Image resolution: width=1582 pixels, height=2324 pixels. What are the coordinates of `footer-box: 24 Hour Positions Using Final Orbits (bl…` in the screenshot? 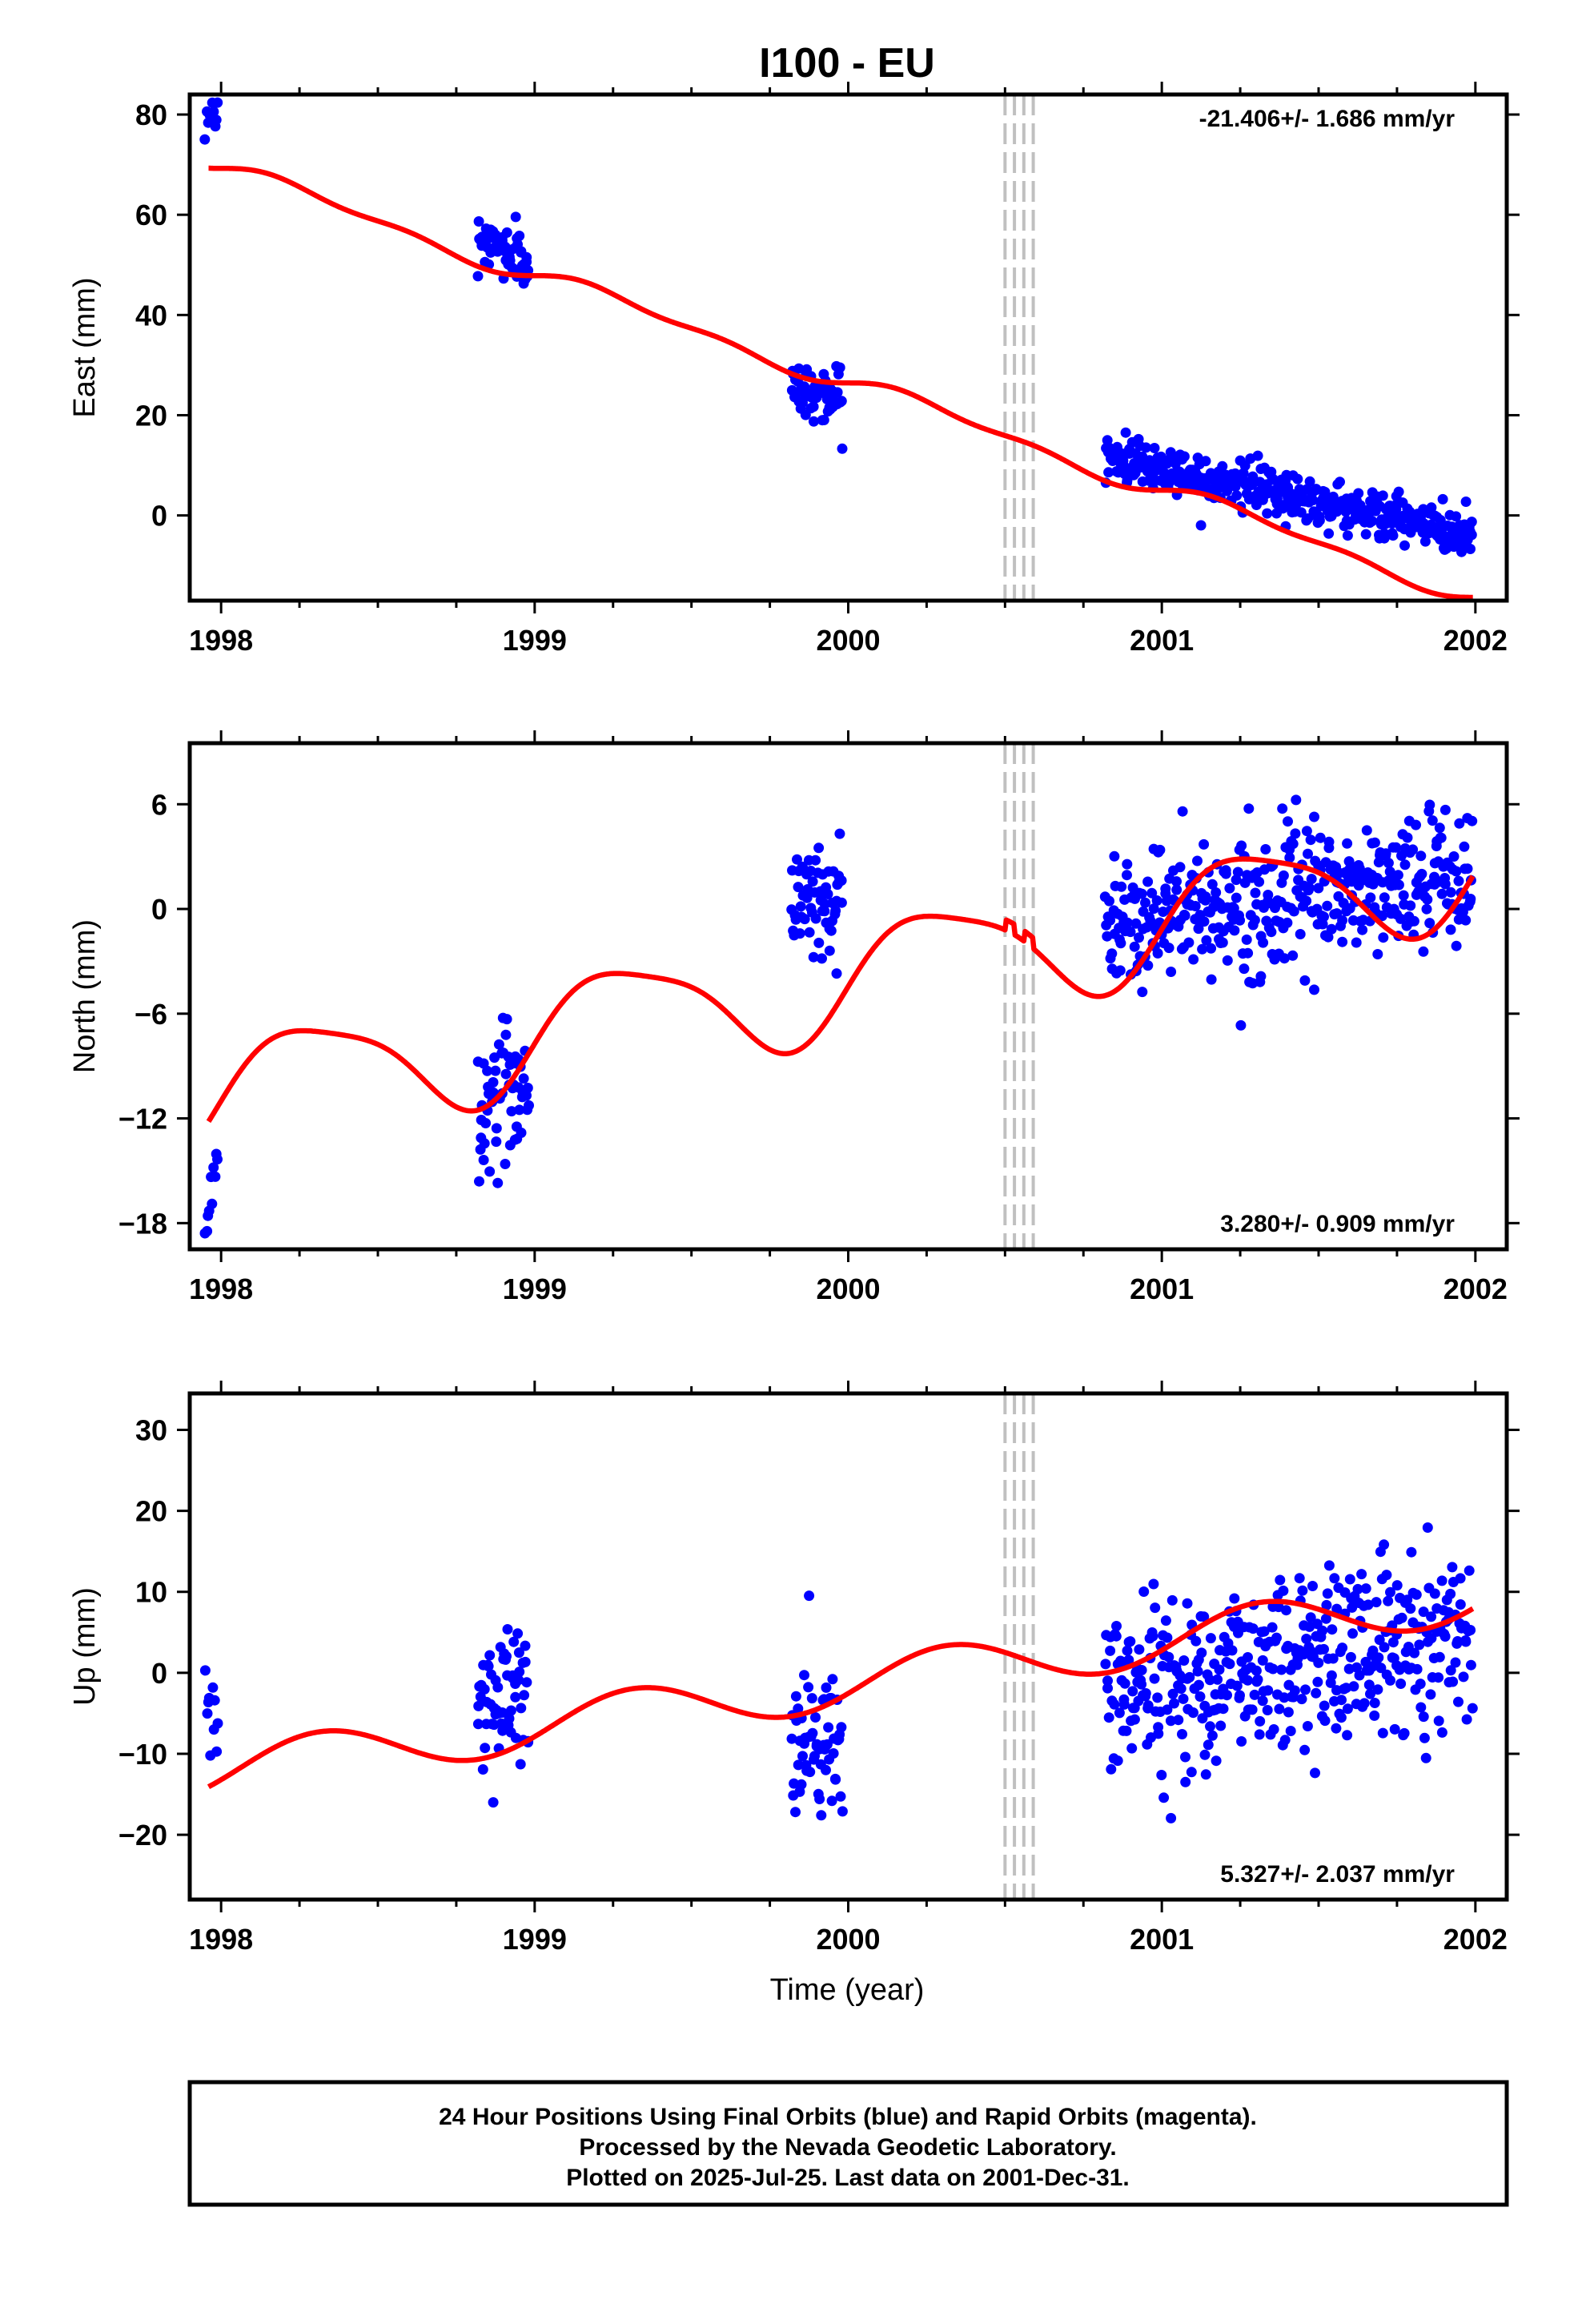 It's located at (848, 2143).